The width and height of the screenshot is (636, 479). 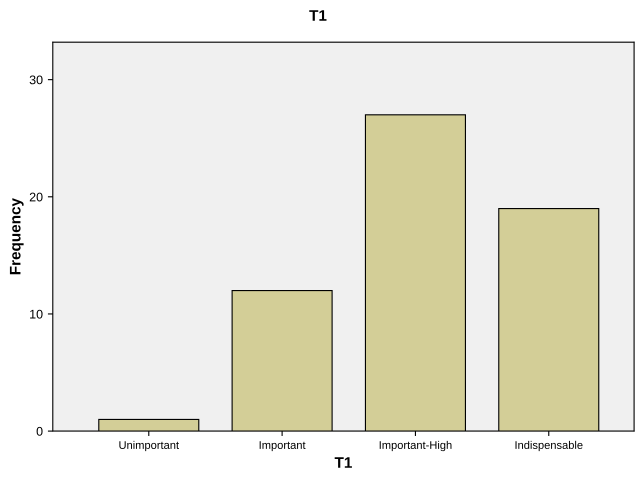 What do you see at coordinates (17, 236) in the screenshot?
I see `y-axis-title: Frequency` at bounding box center [17, 236].